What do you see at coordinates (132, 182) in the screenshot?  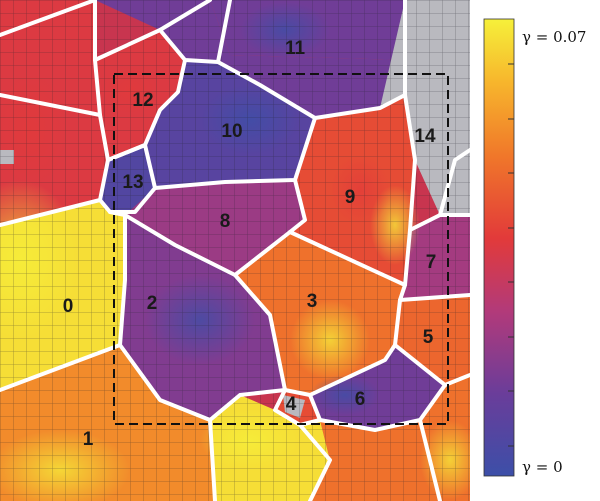 I see `grain-label-13: 13` at bounding box center [132, 182].